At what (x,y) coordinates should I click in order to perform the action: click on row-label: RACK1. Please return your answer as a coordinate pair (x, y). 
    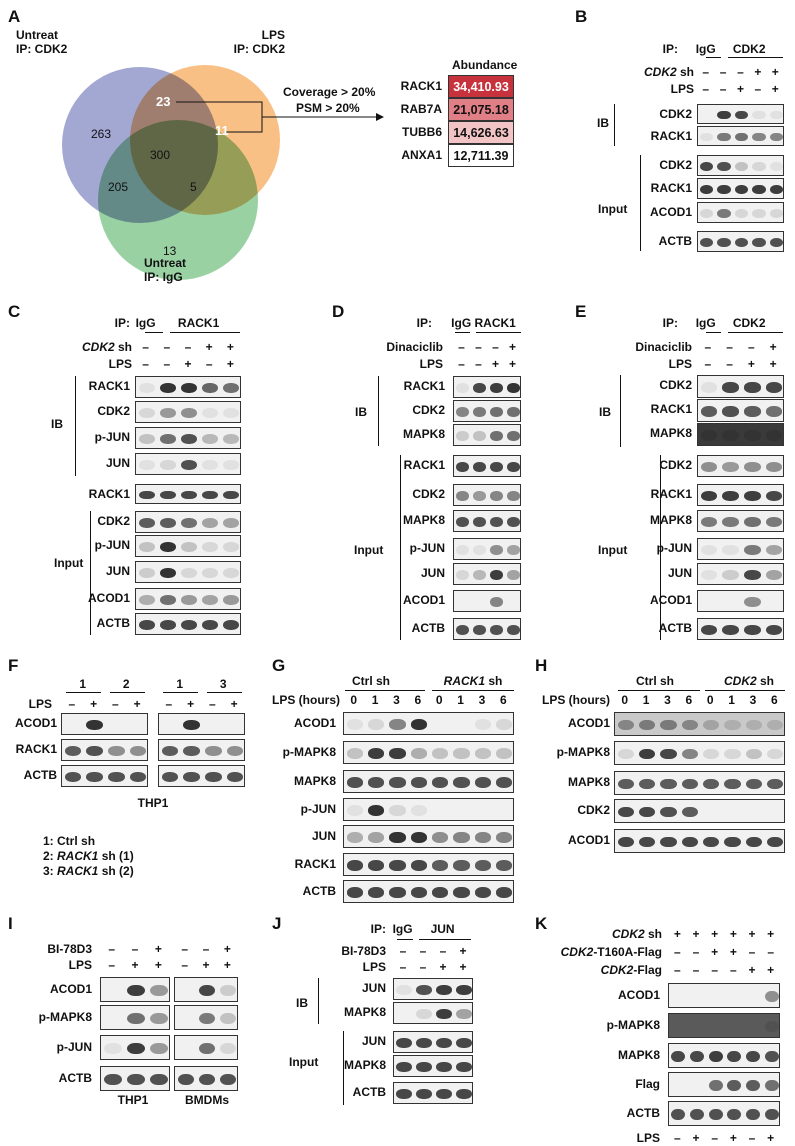
    Looking at the image, I should click on (424, 386).